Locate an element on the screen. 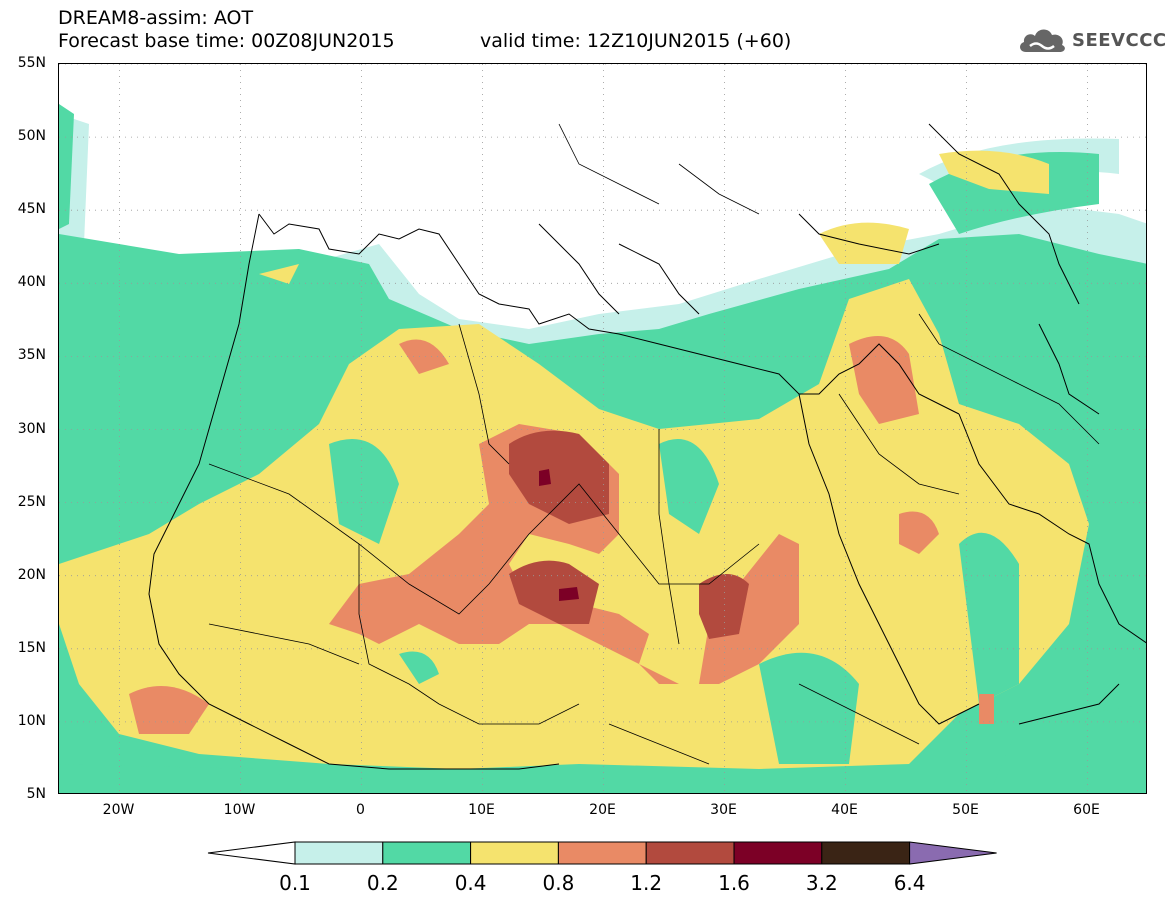 This screenshot has width=1165, height=905. lon-tick-label: 20E is located at coordinates (602, 810).